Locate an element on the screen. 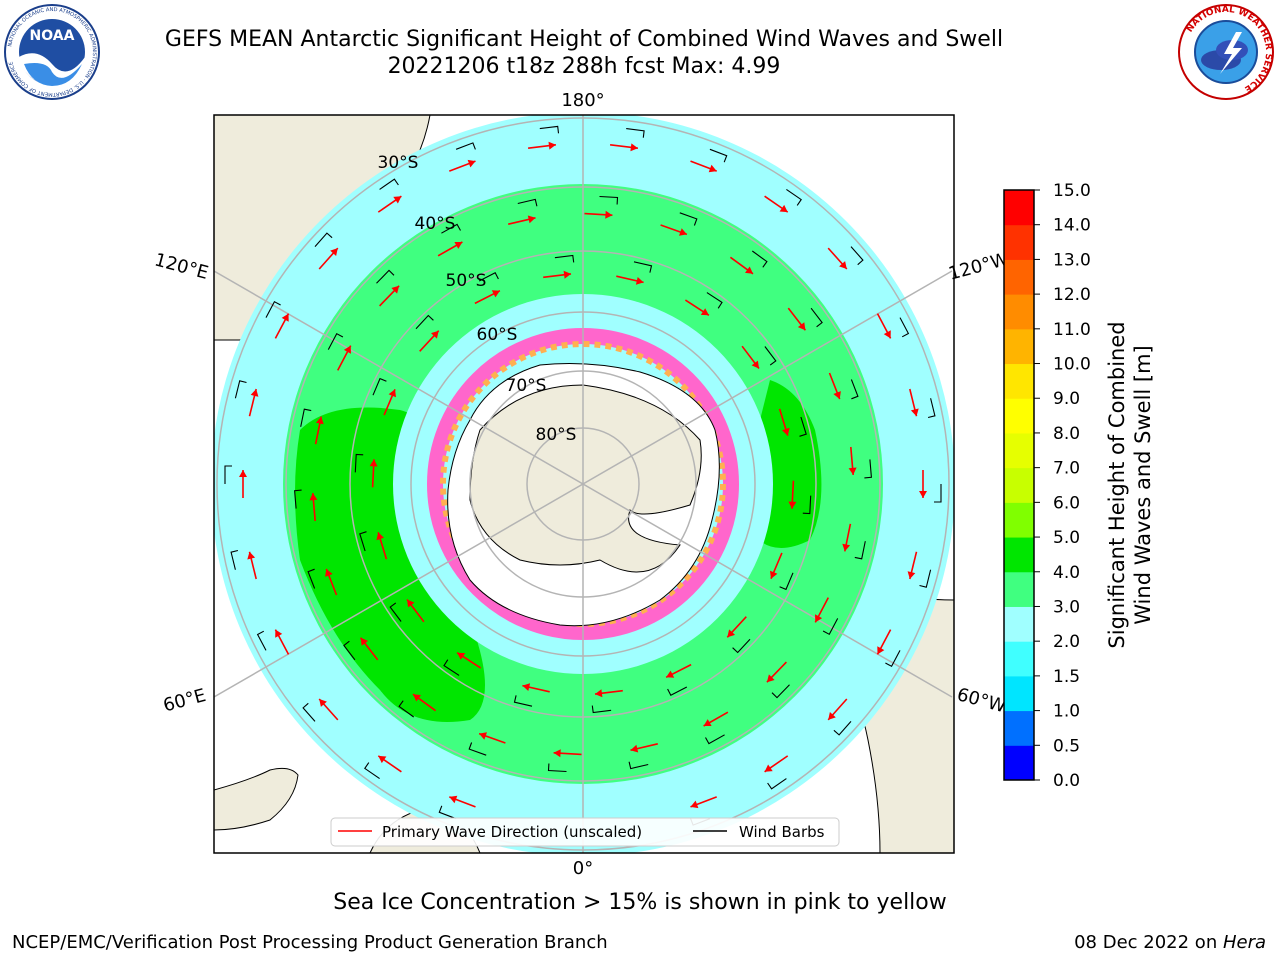 The height and width of the screenshot is (960, 1280). lon-label-60w: 60°W is located at coordinates (982, 700).